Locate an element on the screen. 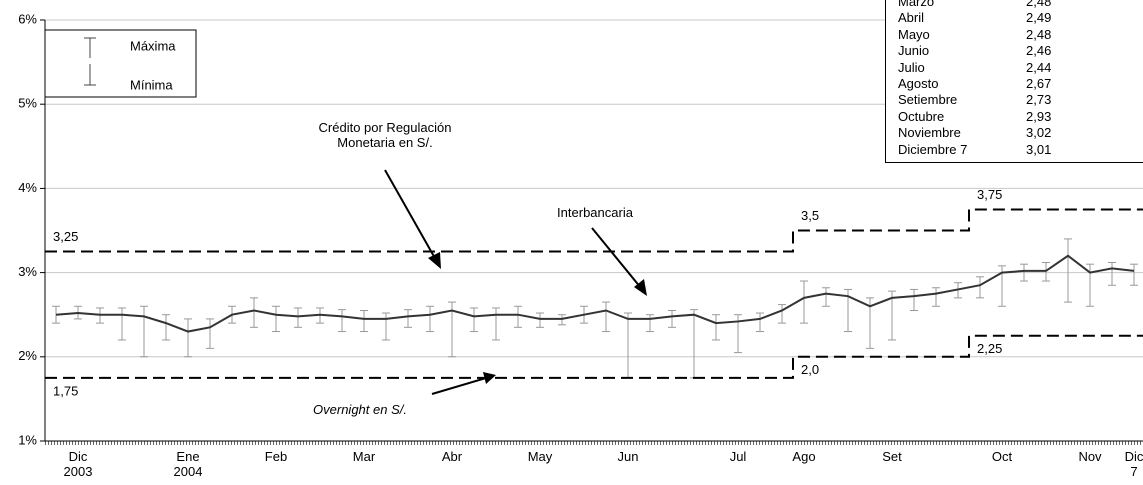 The height and width of the screenshot is (485, 1143). table-cell: Junio is located at coordinates (914, 51).